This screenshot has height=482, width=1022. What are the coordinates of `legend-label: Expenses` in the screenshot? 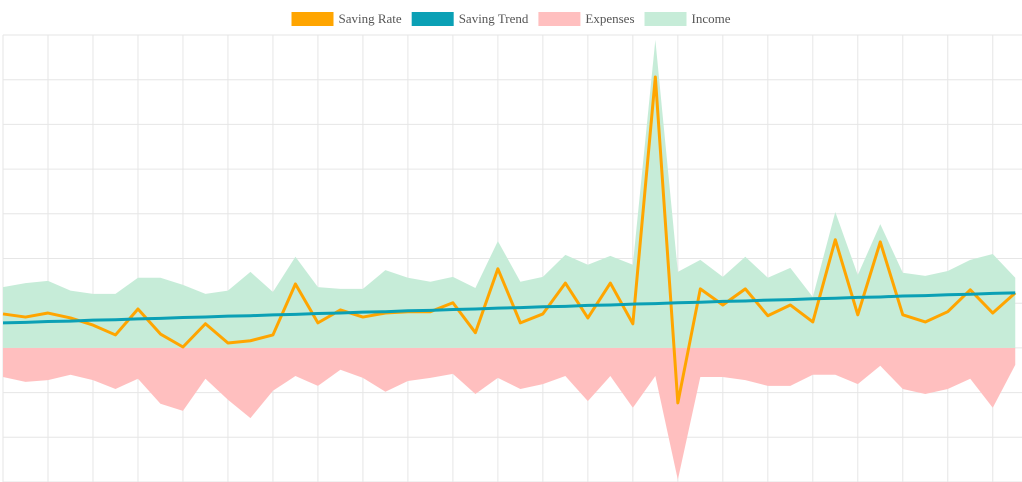 It's located at (609, 18).